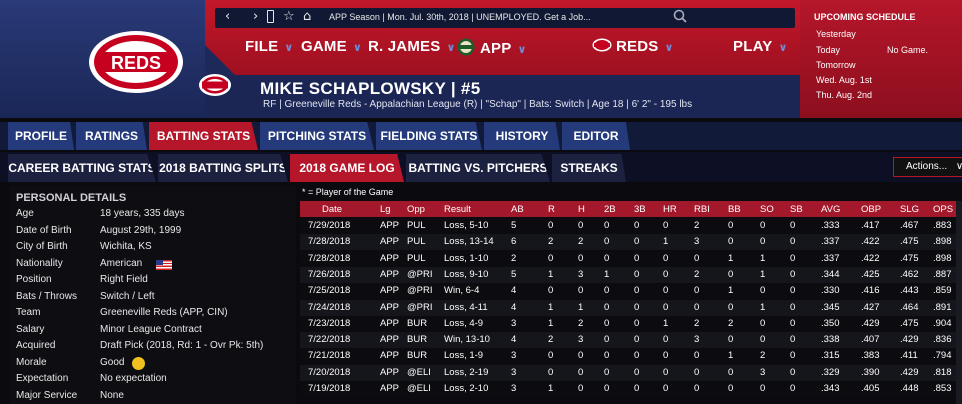 The width and height of the screenshot is (962, 404). What do you see at coordinates (478, 168) in the screenshot?
I see `tab-batting-vs-pitchers: BATTING VS. PITCHERS` at bounding box center [478, 168].